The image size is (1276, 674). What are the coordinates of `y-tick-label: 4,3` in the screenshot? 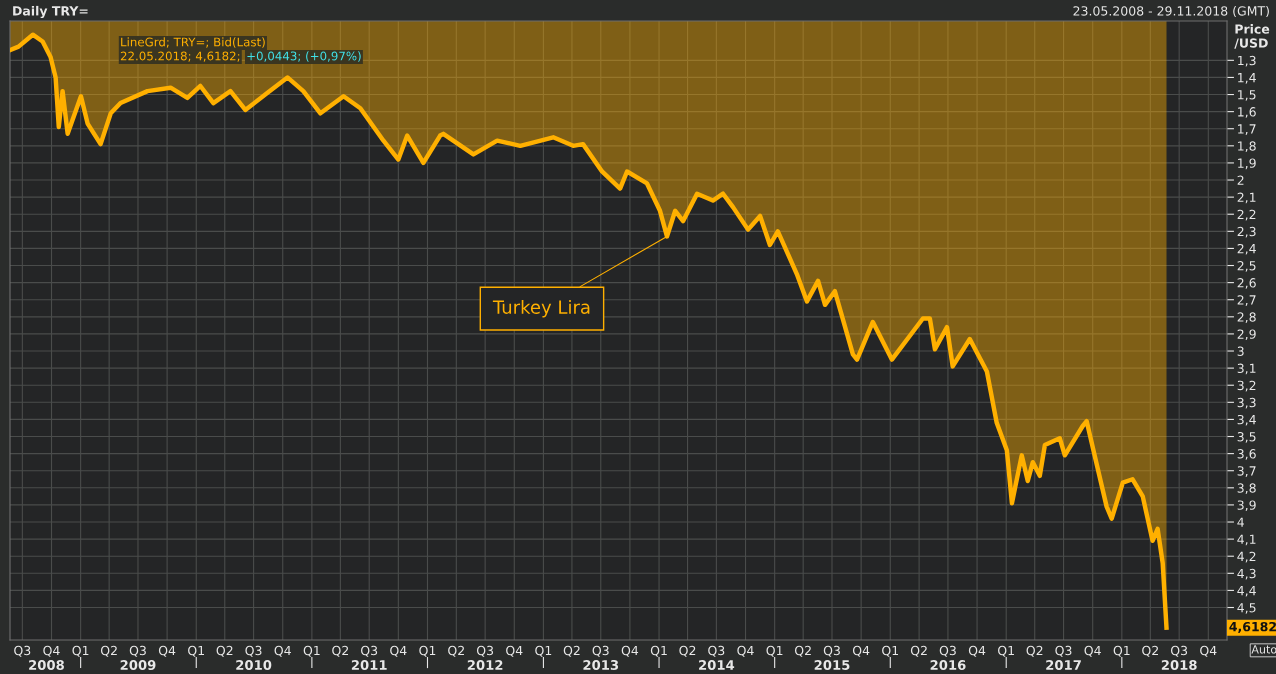 It's located at (1246, 574).